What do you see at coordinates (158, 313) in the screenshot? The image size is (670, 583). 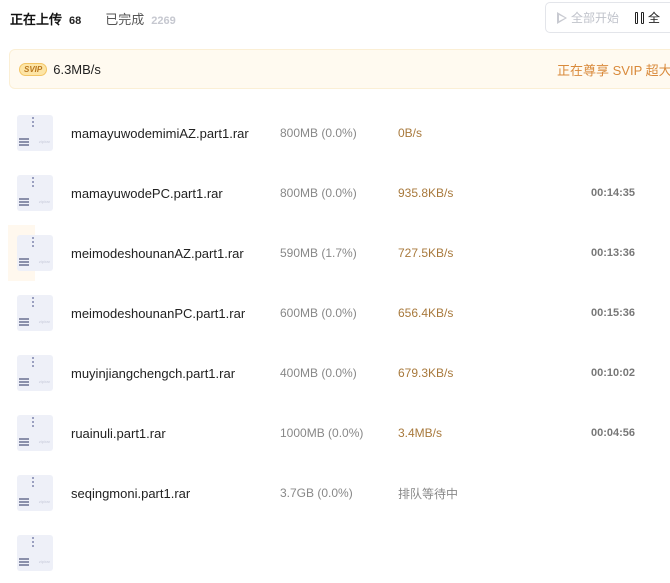 I see `file-name: meimodeshounanPC.part1.rar` at bounding box center [158, 313].